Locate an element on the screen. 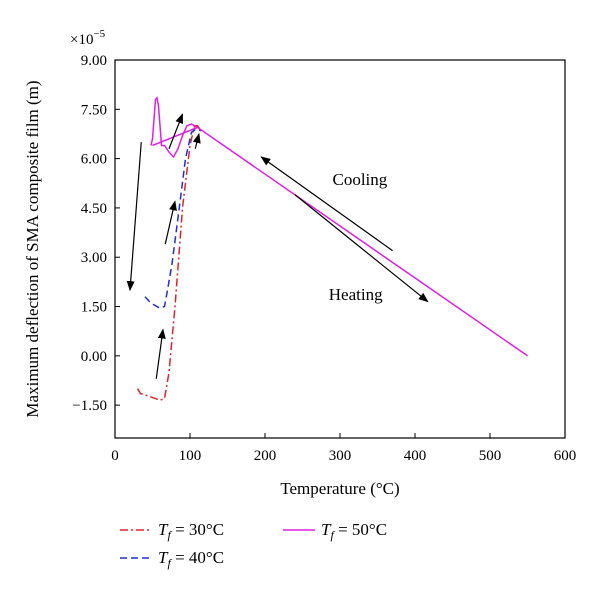 This screenshot has width=600, height=597. annotation-cooling: Cooling is located at coordinates (360, 179).